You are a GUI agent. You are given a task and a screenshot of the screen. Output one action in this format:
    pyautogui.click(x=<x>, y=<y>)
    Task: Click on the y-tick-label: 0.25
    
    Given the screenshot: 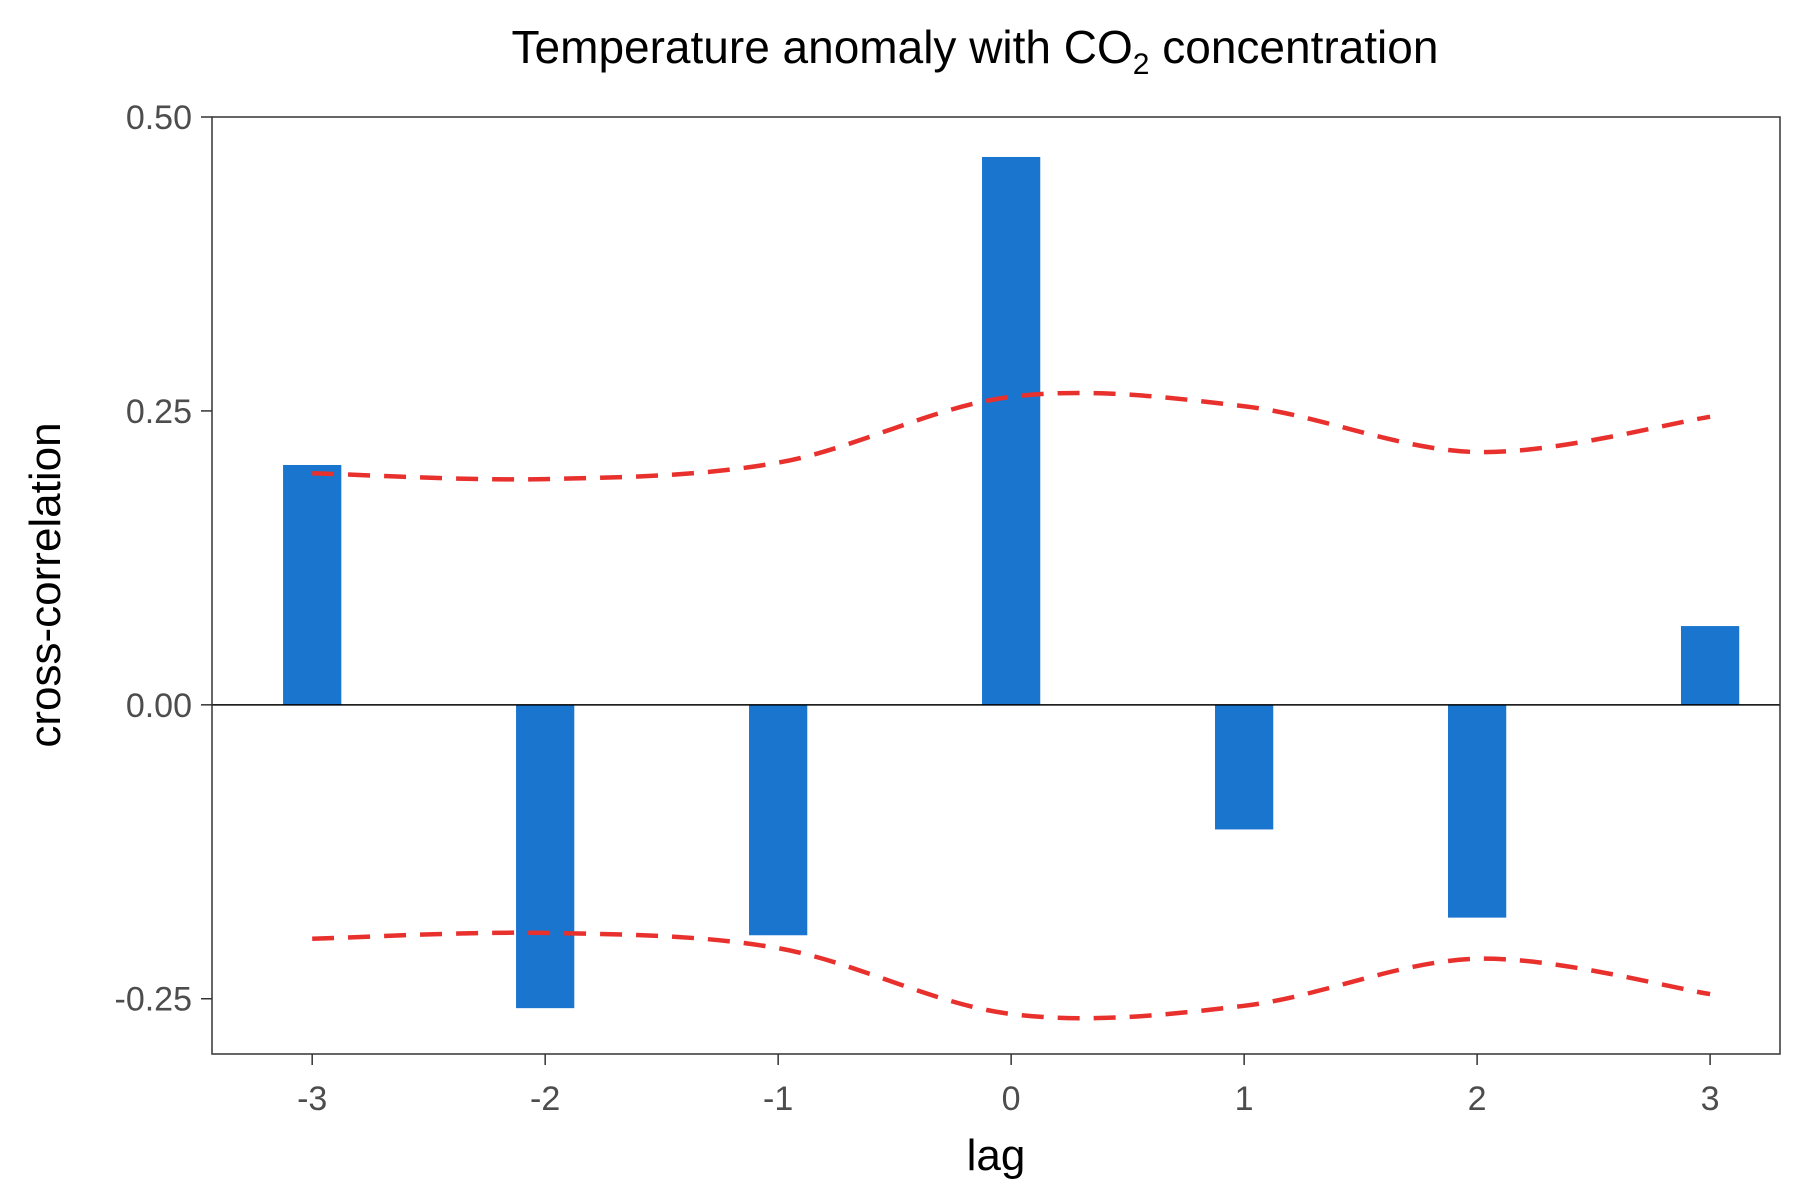 What is the action you would take?
    pyautogui.click(x=159, y=412)
    